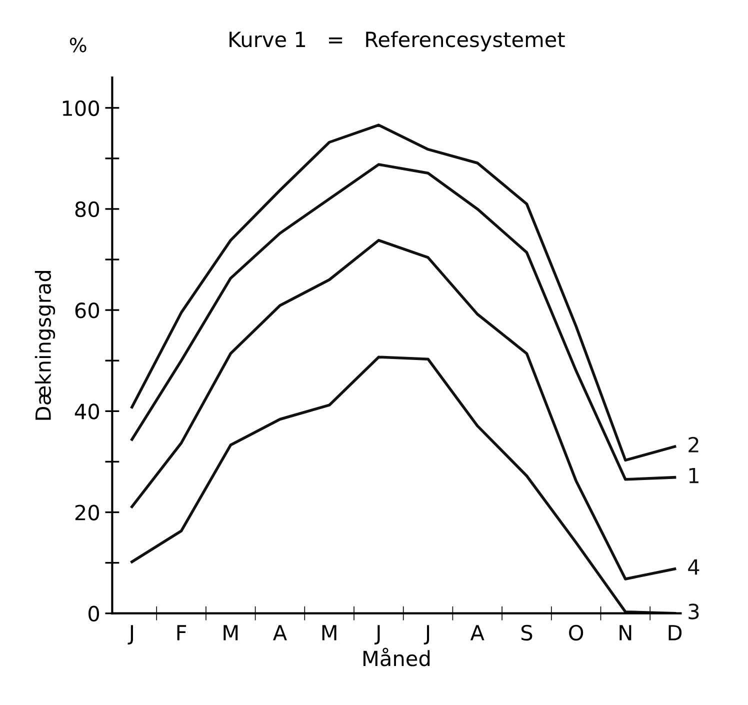  What do you see at coordinates (45, 345) in the screenshot?
I see `y-axis-title: Dækningsgrad` at bounding box center [45, 345].